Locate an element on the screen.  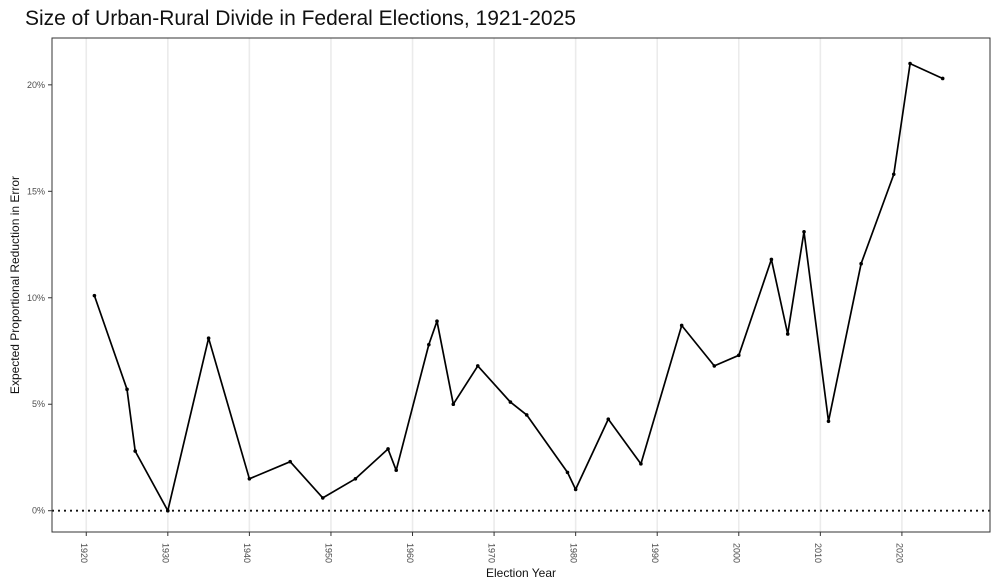
data-point-1958 is located at coordinates (396, 470).